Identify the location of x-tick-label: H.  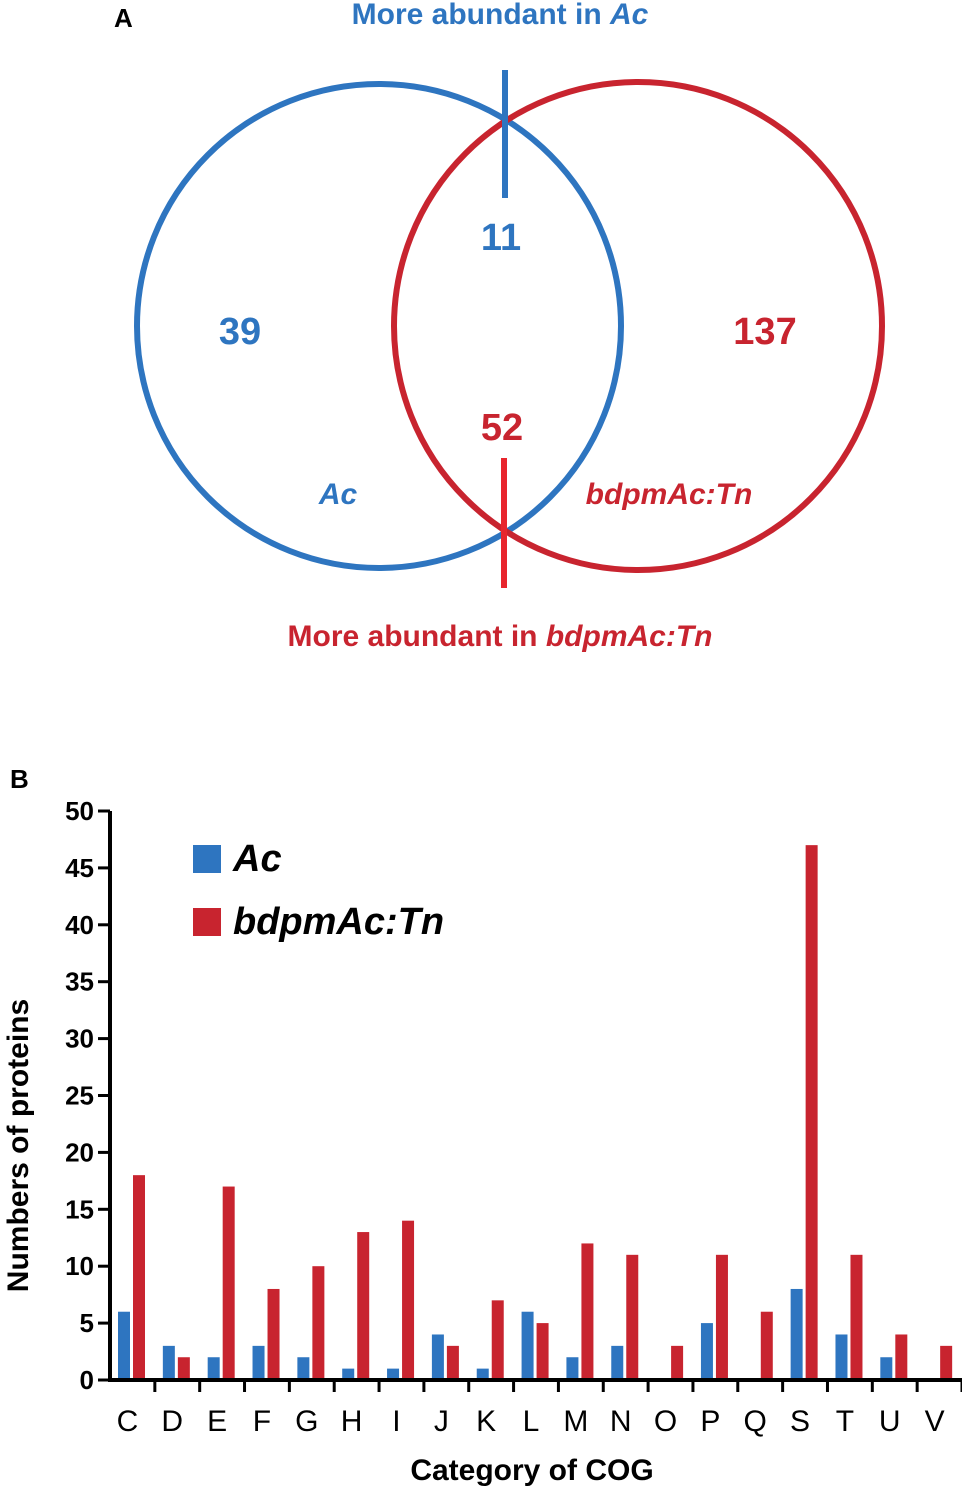
(352, 1421).